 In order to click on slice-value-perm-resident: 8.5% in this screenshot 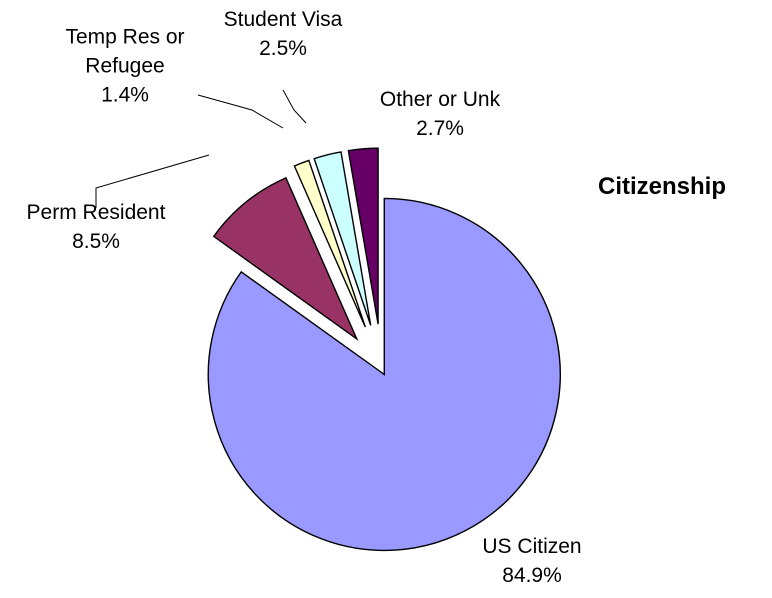, I will do `click(96, 241)`.